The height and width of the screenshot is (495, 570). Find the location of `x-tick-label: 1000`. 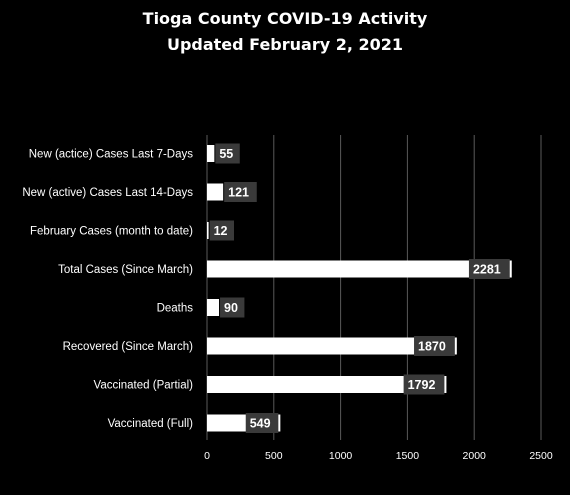

x-tick-label: 1000 is located at coordinates (341, 456).